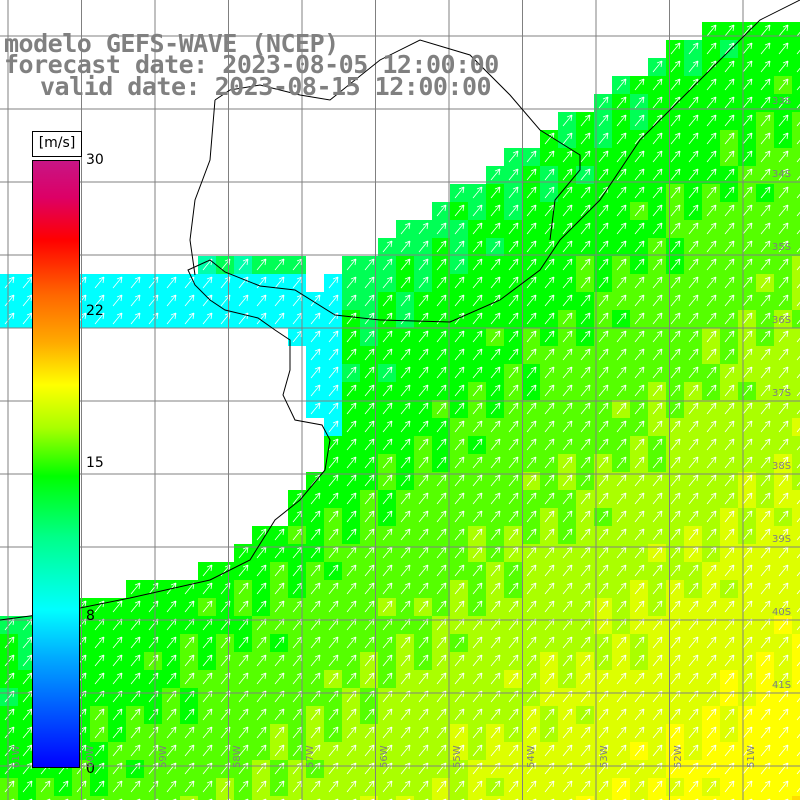  What do you see at coordinates (95, 463) in the screenshot?
I see `colorbar-tick-15: 15` at bounding box center [95, 463].